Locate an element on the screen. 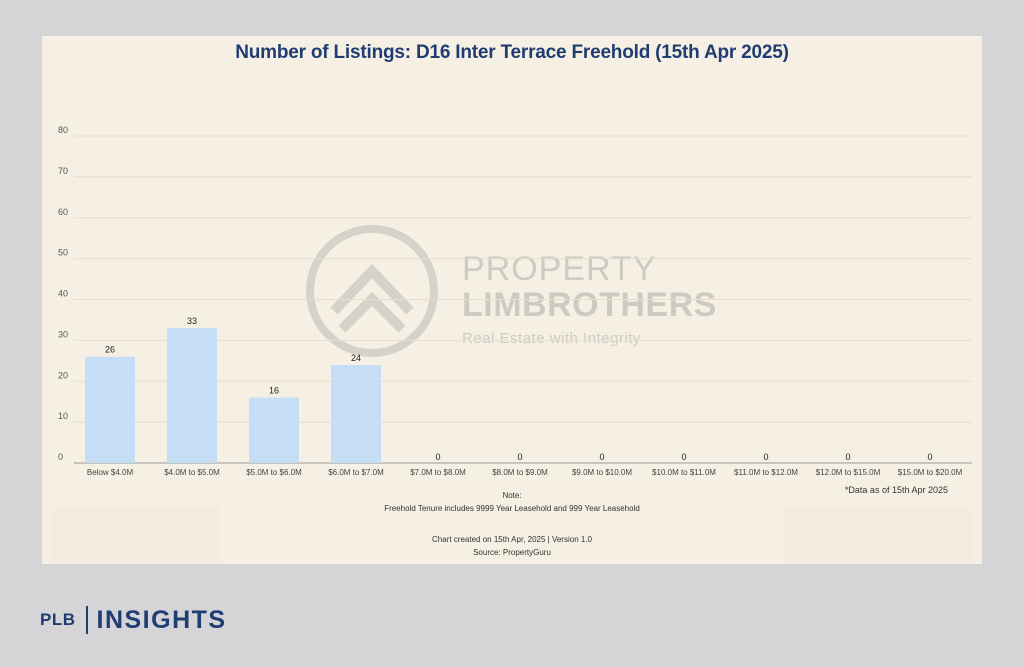 Image resolution: width=1024 pixels, height=667 pixels. x-tick-label: $8.0M to $9.0M is located at coordinates (520, 472).